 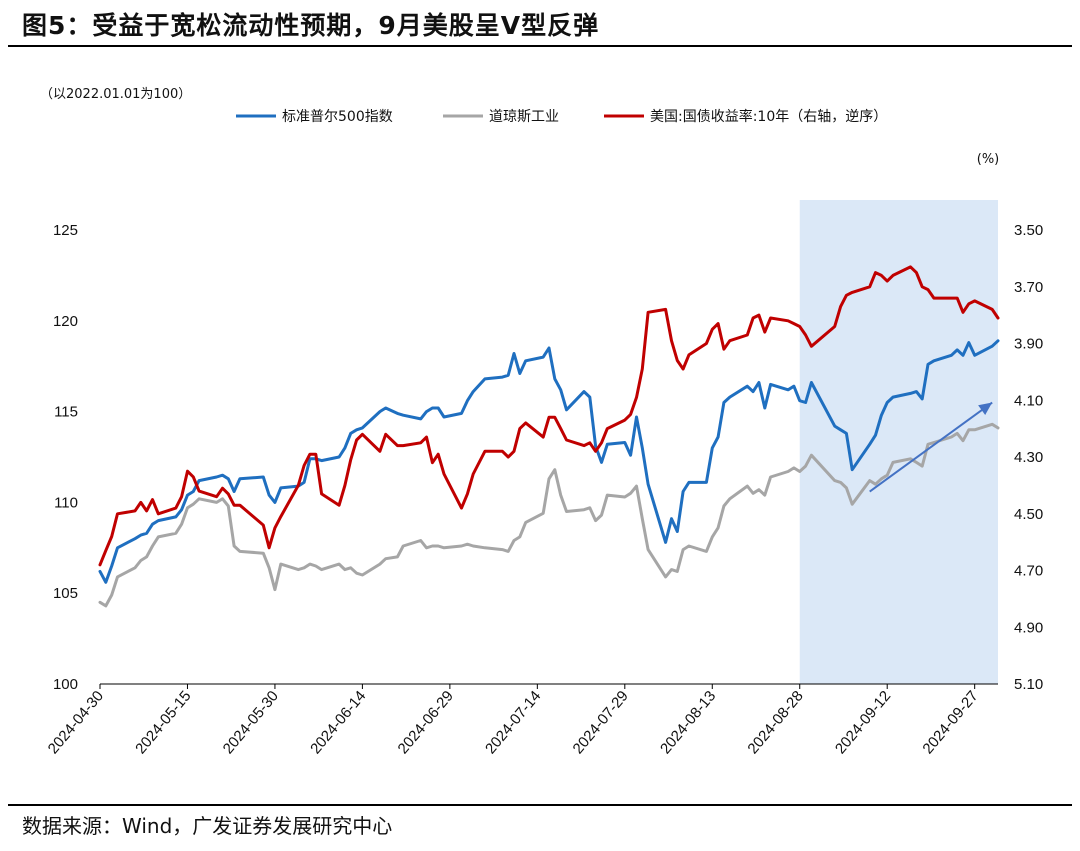 What do you see at coordinates (66, 412) in the screenshot?
I see `left-tick-label: 115` at bounding box center [66, 412].